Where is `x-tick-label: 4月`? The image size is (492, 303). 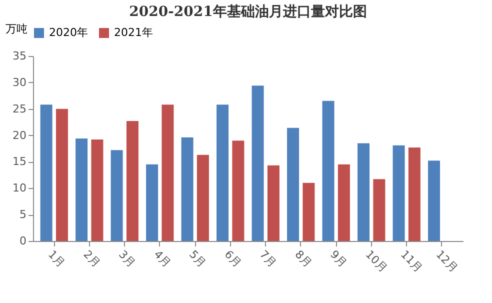
x-tick-label: 4月 is located at coordinates (162, 259).